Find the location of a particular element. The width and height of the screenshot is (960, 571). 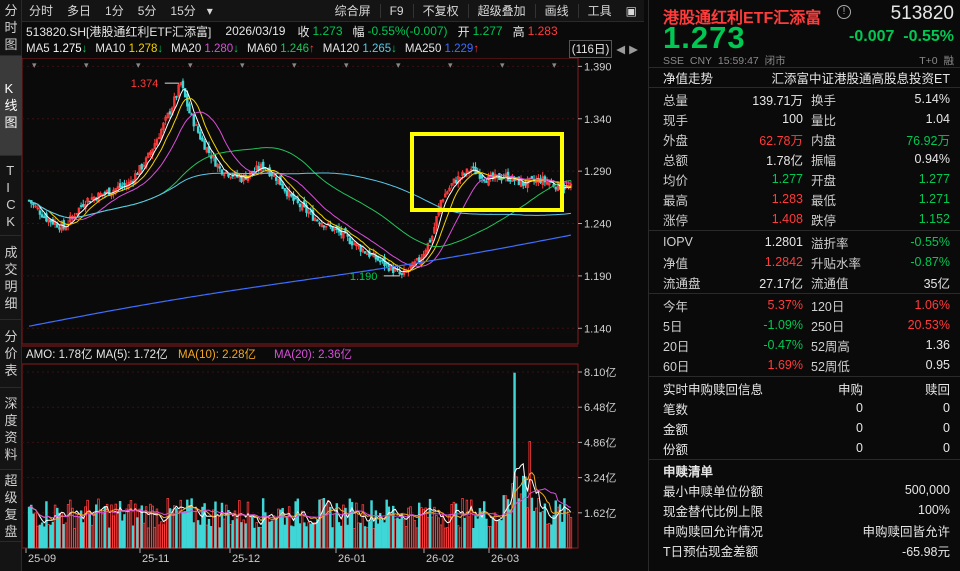

chevron-down-icon: ▾ is located at coordinates (209, 10).